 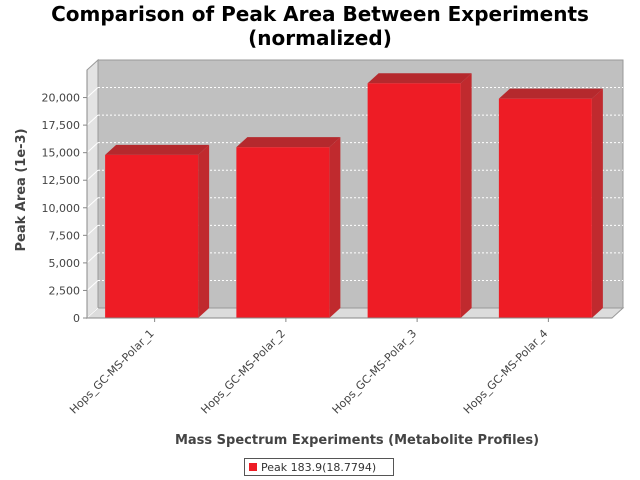 What do you see at coordinates (65, 235) in the screenshot?
I see `y-tick-label: 7,500` at bounding box center [65, 235].